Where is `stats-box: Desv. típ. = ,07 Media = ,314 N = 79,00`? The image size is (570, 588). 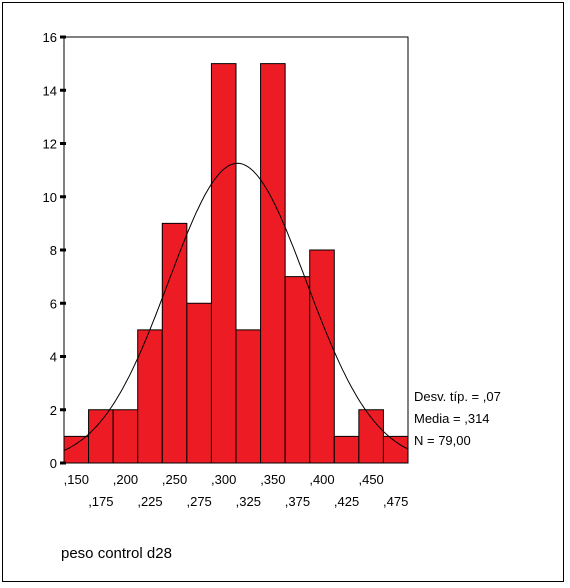
stats-box: Desv. típ. = ,07 Media = ,314 N = 79,00 is located at coordinates (457, 419).